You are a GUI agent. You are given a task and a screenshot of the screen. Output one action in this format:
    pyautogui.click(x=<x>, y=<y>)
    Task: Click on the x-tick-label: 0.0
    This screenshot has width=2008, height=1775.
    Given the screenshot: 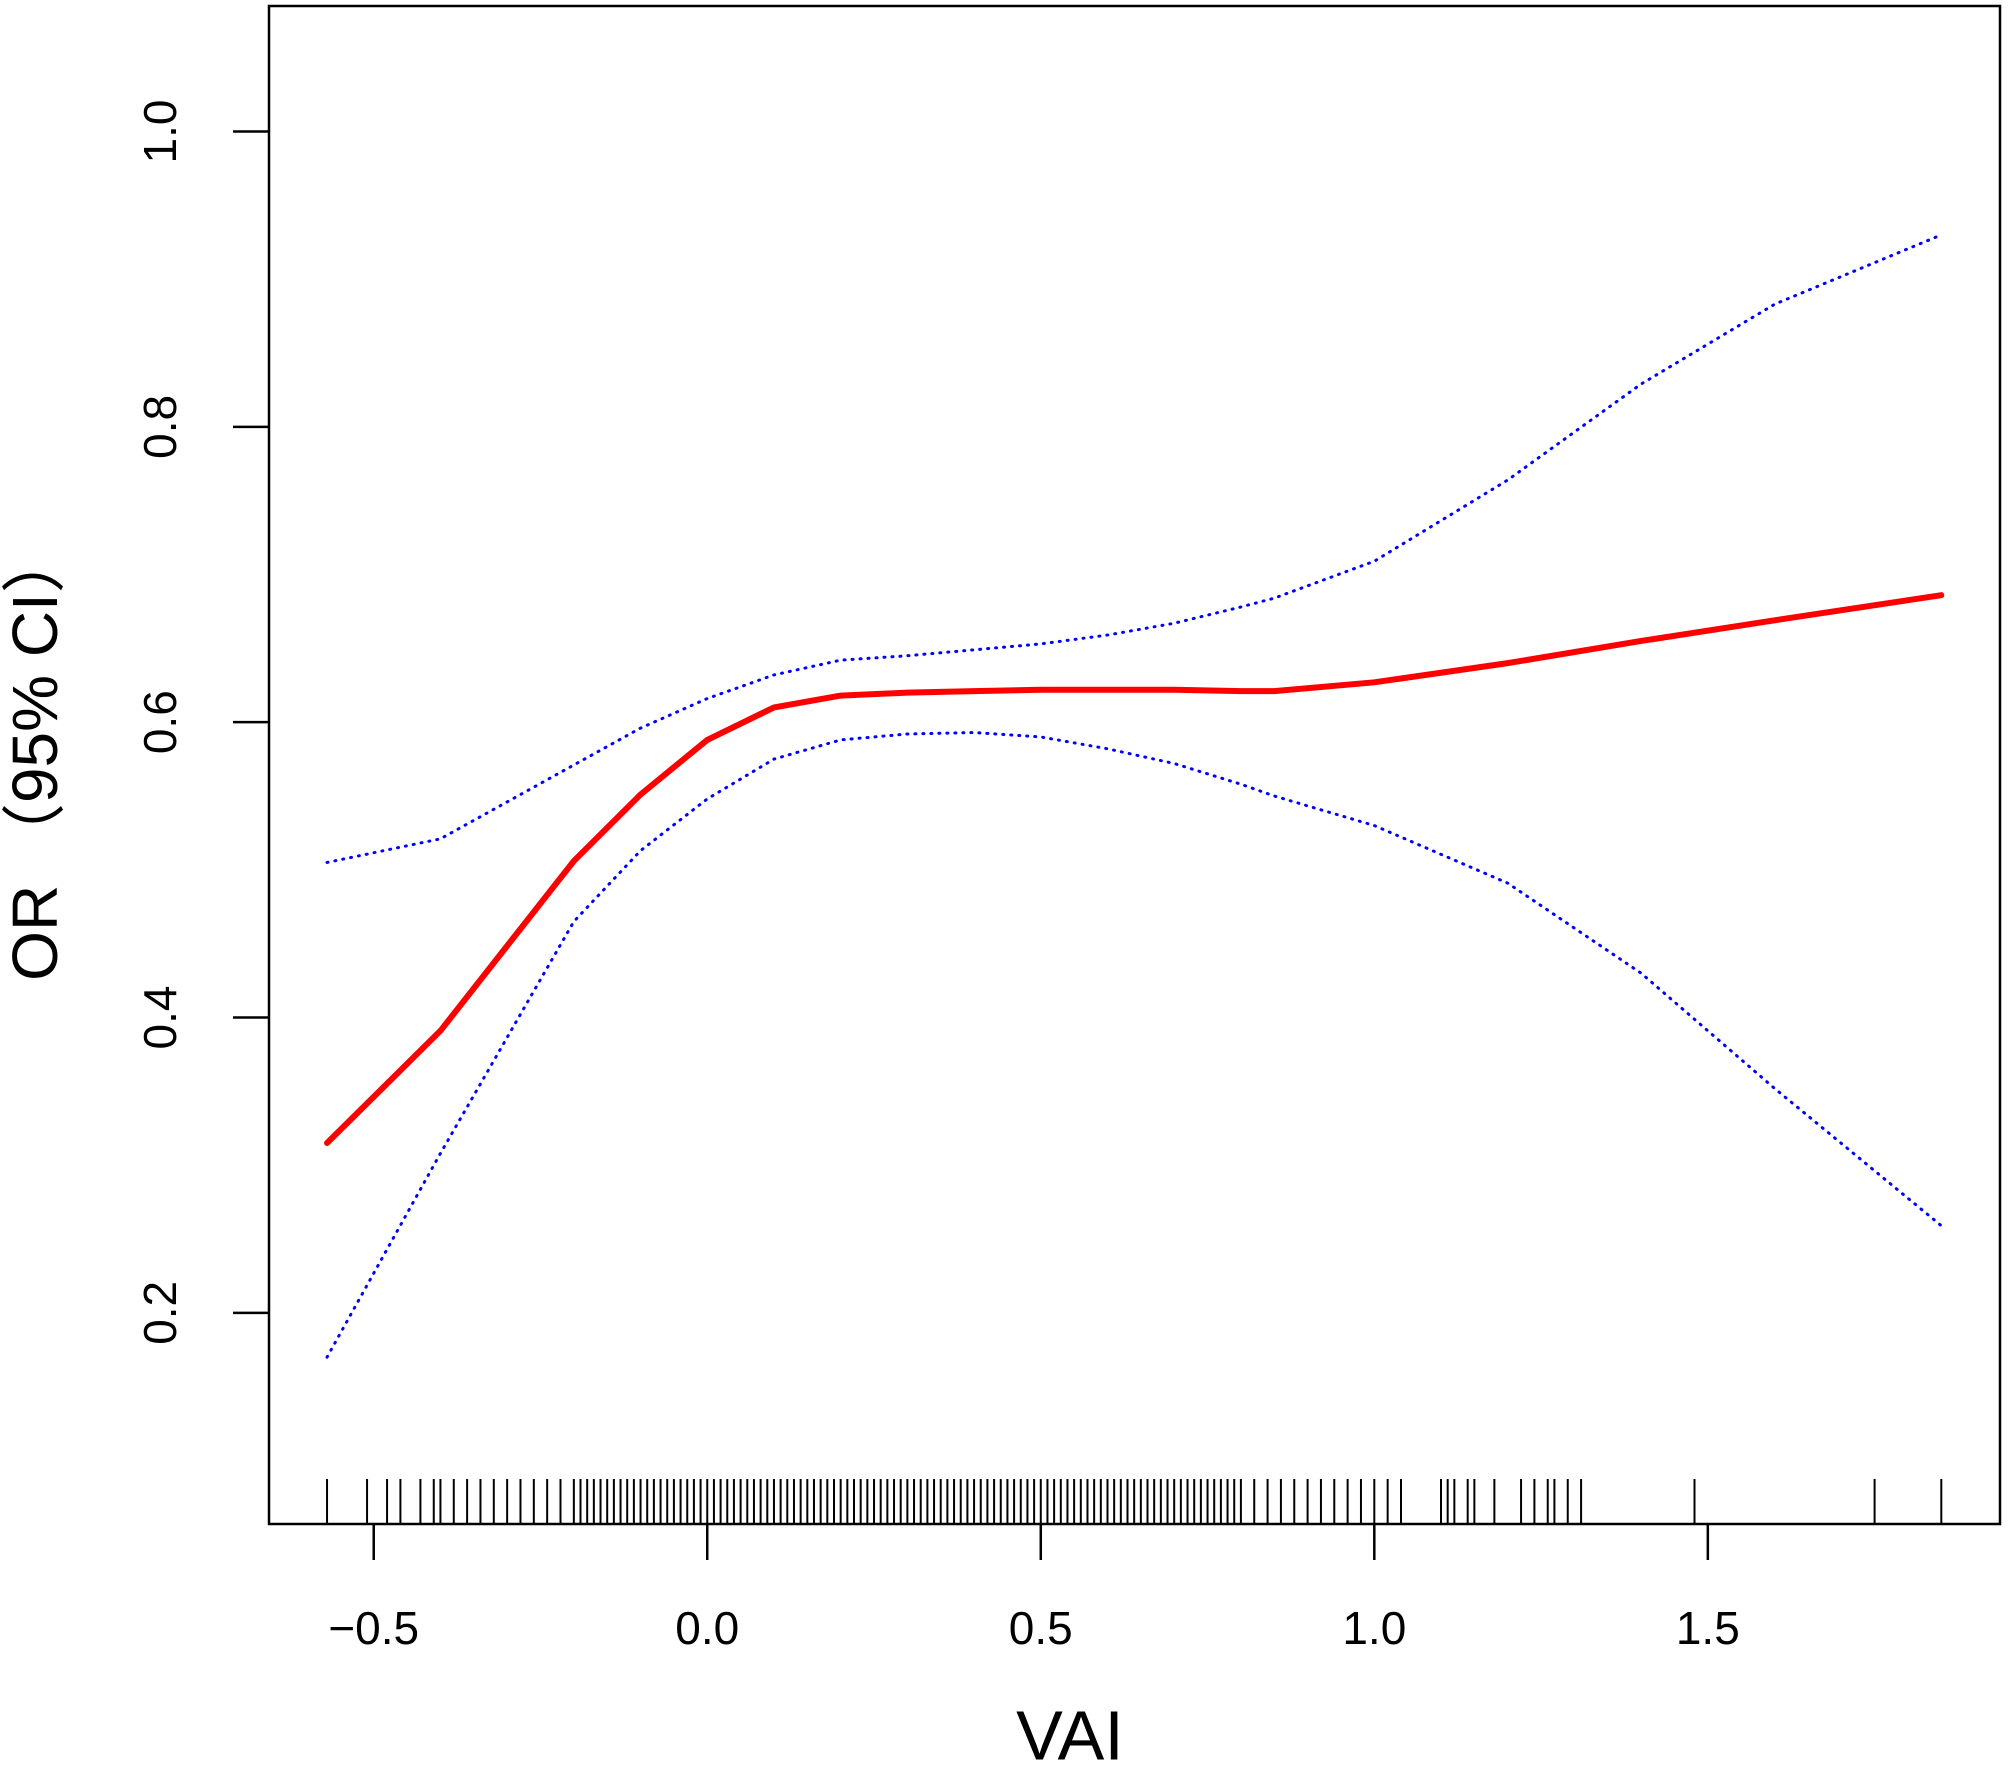 What is the action you would take?
    pyautogui.click(x=707, y=1628)
    